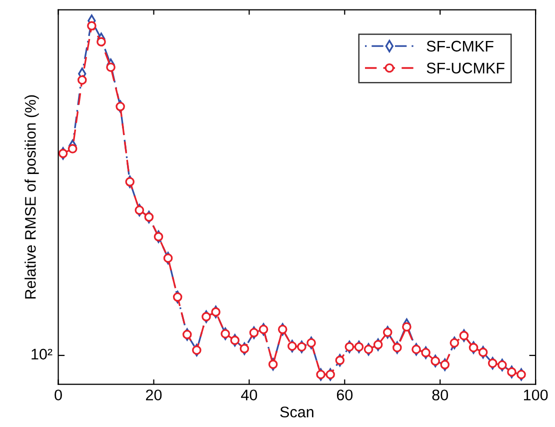 This screenshot has height=427, width=555. I want to click on x-axis-title: Scan, so click(297, 412).